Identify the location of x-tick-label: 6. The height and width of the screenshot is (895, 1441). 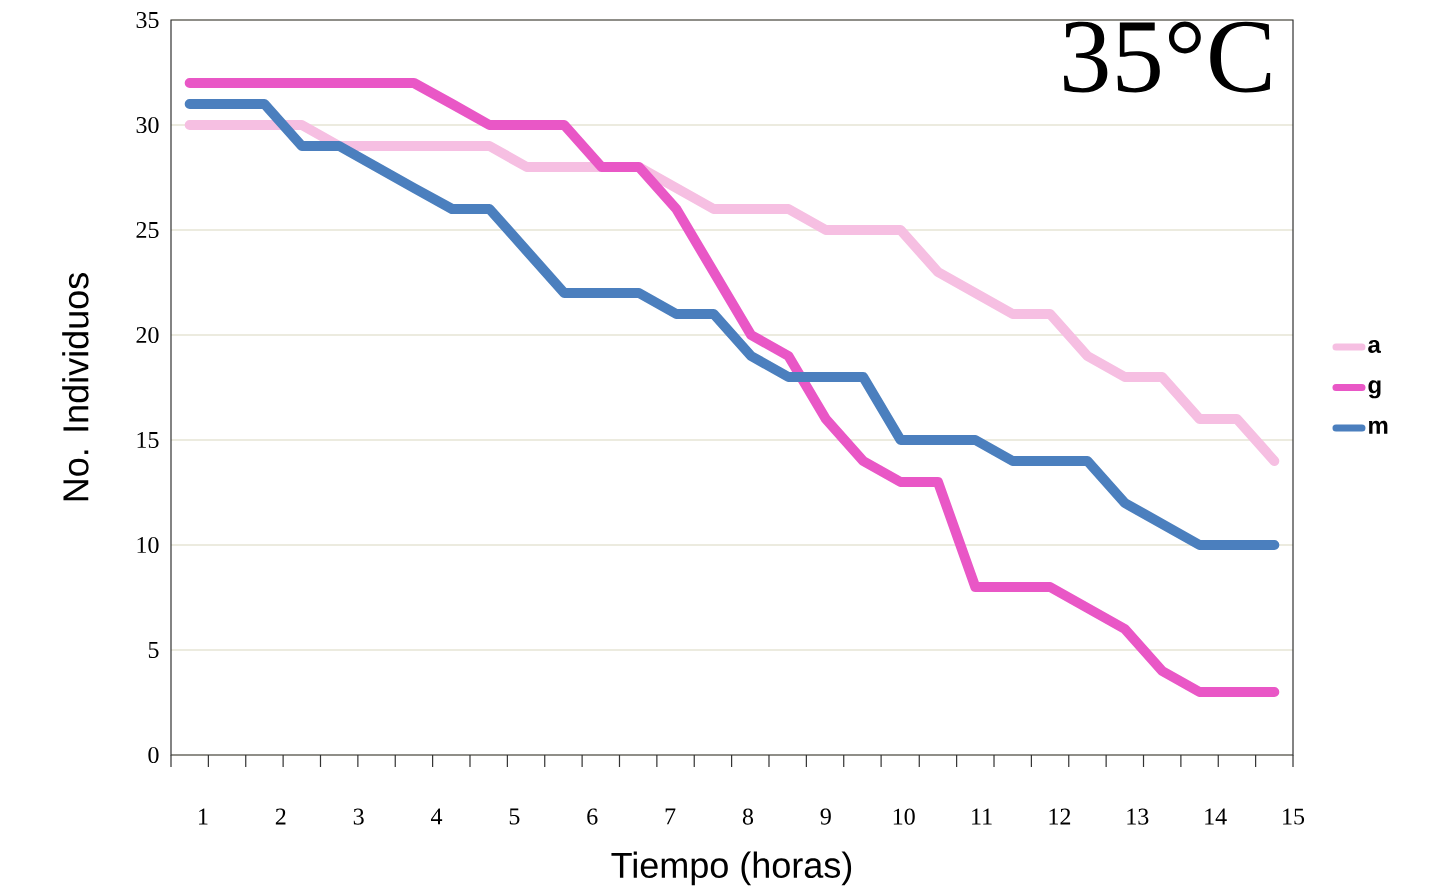
(592, 816).